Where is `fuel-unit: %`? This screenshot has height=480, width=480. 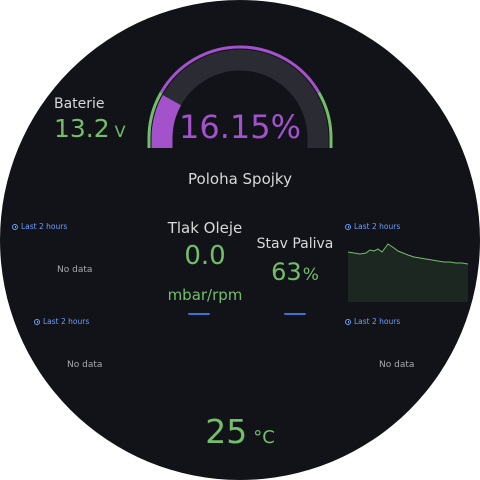 fuel-unit: % is located at coordinates (310, 275).